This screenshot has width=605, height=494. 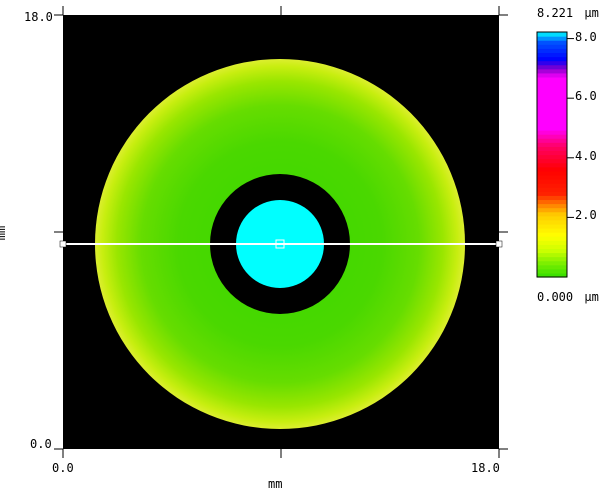 What do you see at coordinates (485, 468) in the screenshot?
I see `x-tick-label-right: 18.0` at bounding box center [485, 468].